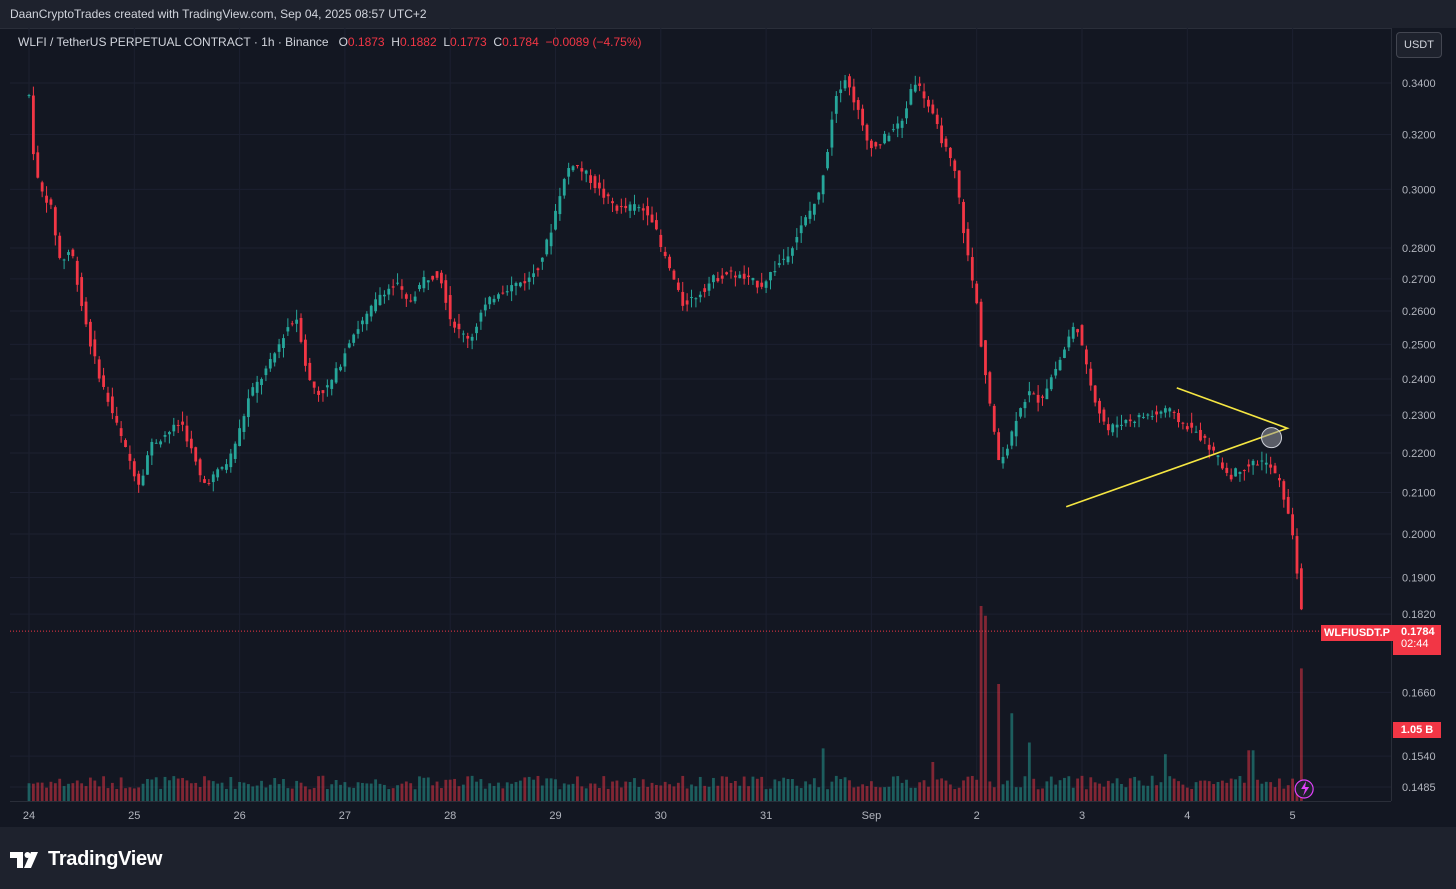  What do you see at coordinates (1177, 447) in the screenshot?
I see `triangle-line` at bounding box center [1177, 447].